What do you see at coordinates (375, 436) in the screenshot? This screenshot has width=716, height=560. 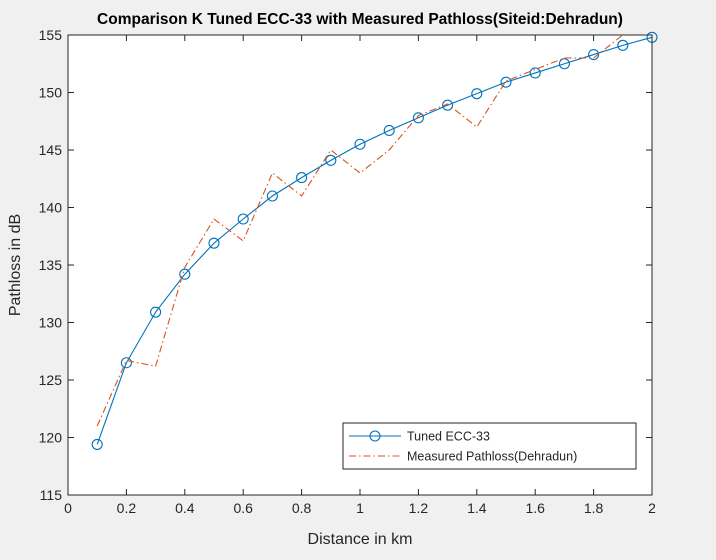 I see `legend-marker` at bounding box center [375, 436].